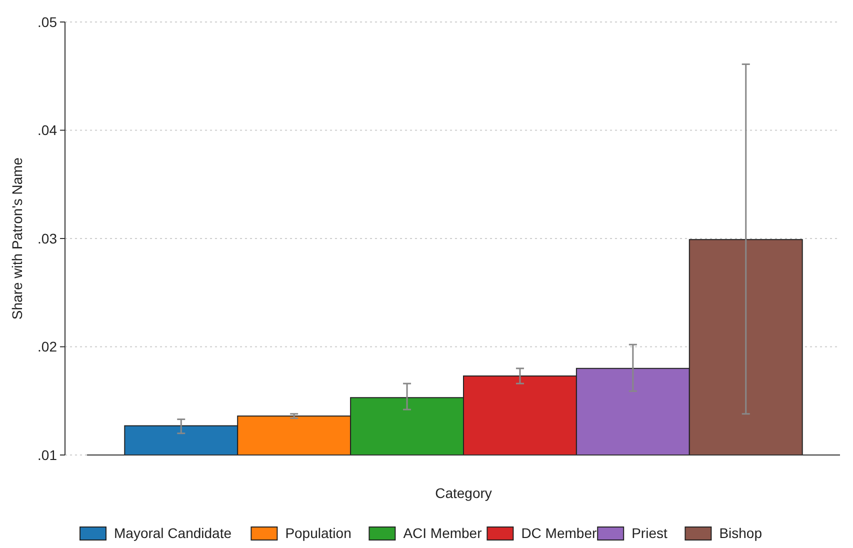  I want to click on legend-label: Bishop, so click(740, 533).